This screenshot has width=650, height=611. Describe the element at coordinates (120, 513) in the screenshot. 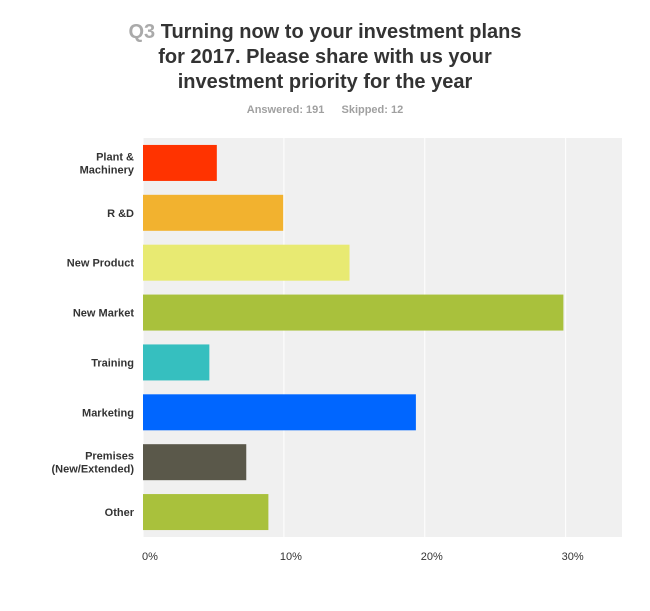

I see `category-label: Other` at that location.